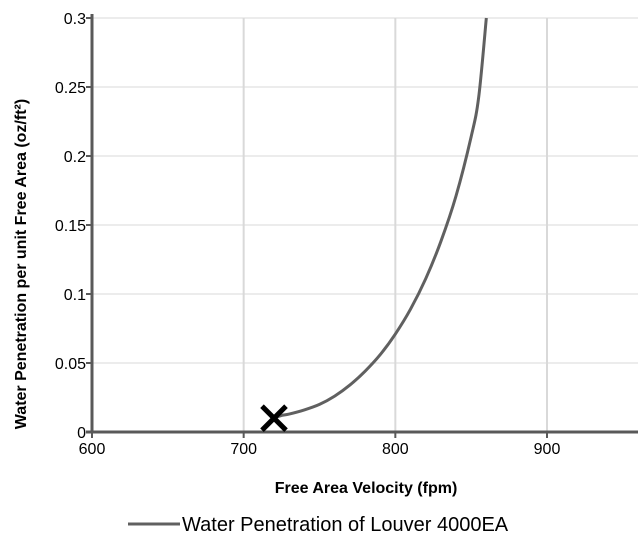 The height and width of the screenshot is (540, 638). Describe the element at coordinates (75, 157) in the screenshot. I see `y-tick-label: 0.2` at that location.